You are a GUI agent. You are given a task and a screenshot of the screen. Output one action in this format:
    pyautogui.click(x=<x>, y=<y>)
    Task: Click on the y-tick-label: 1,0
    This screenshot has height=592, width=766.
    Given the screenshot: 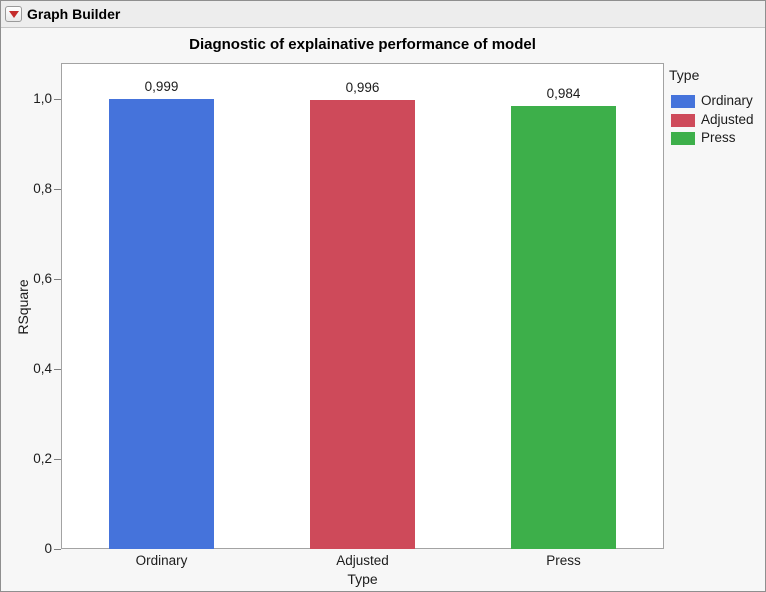 What is the action you would take?
    pyautogui.click(x=42, y=98)
    